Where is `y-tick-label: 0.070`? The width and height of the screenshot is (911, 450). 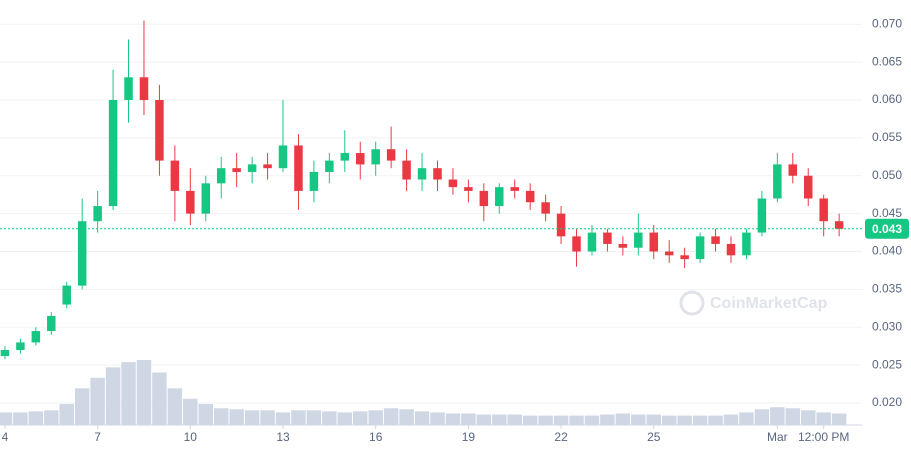
y-tick-label: 0.070 is located at coordinates (887, 23).